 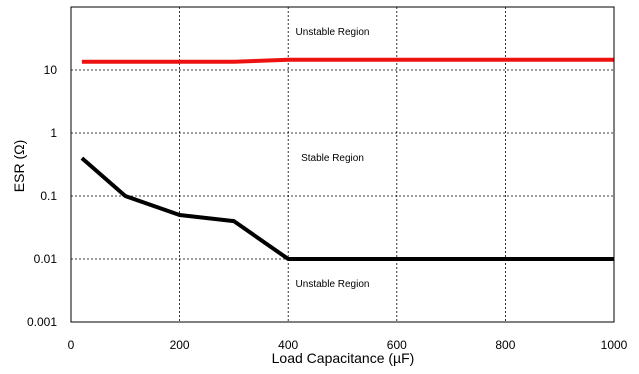 I want to click on x-tick-label: 600, so click(x=397, y=345).